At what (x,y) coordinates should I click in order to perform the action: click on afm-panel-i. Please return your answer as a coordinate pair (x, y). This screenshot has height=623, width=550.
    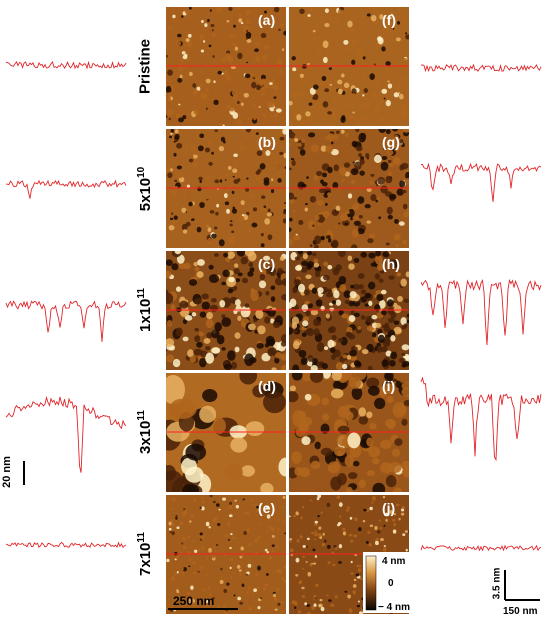
    Looking at the image, I should click on (349, 432).